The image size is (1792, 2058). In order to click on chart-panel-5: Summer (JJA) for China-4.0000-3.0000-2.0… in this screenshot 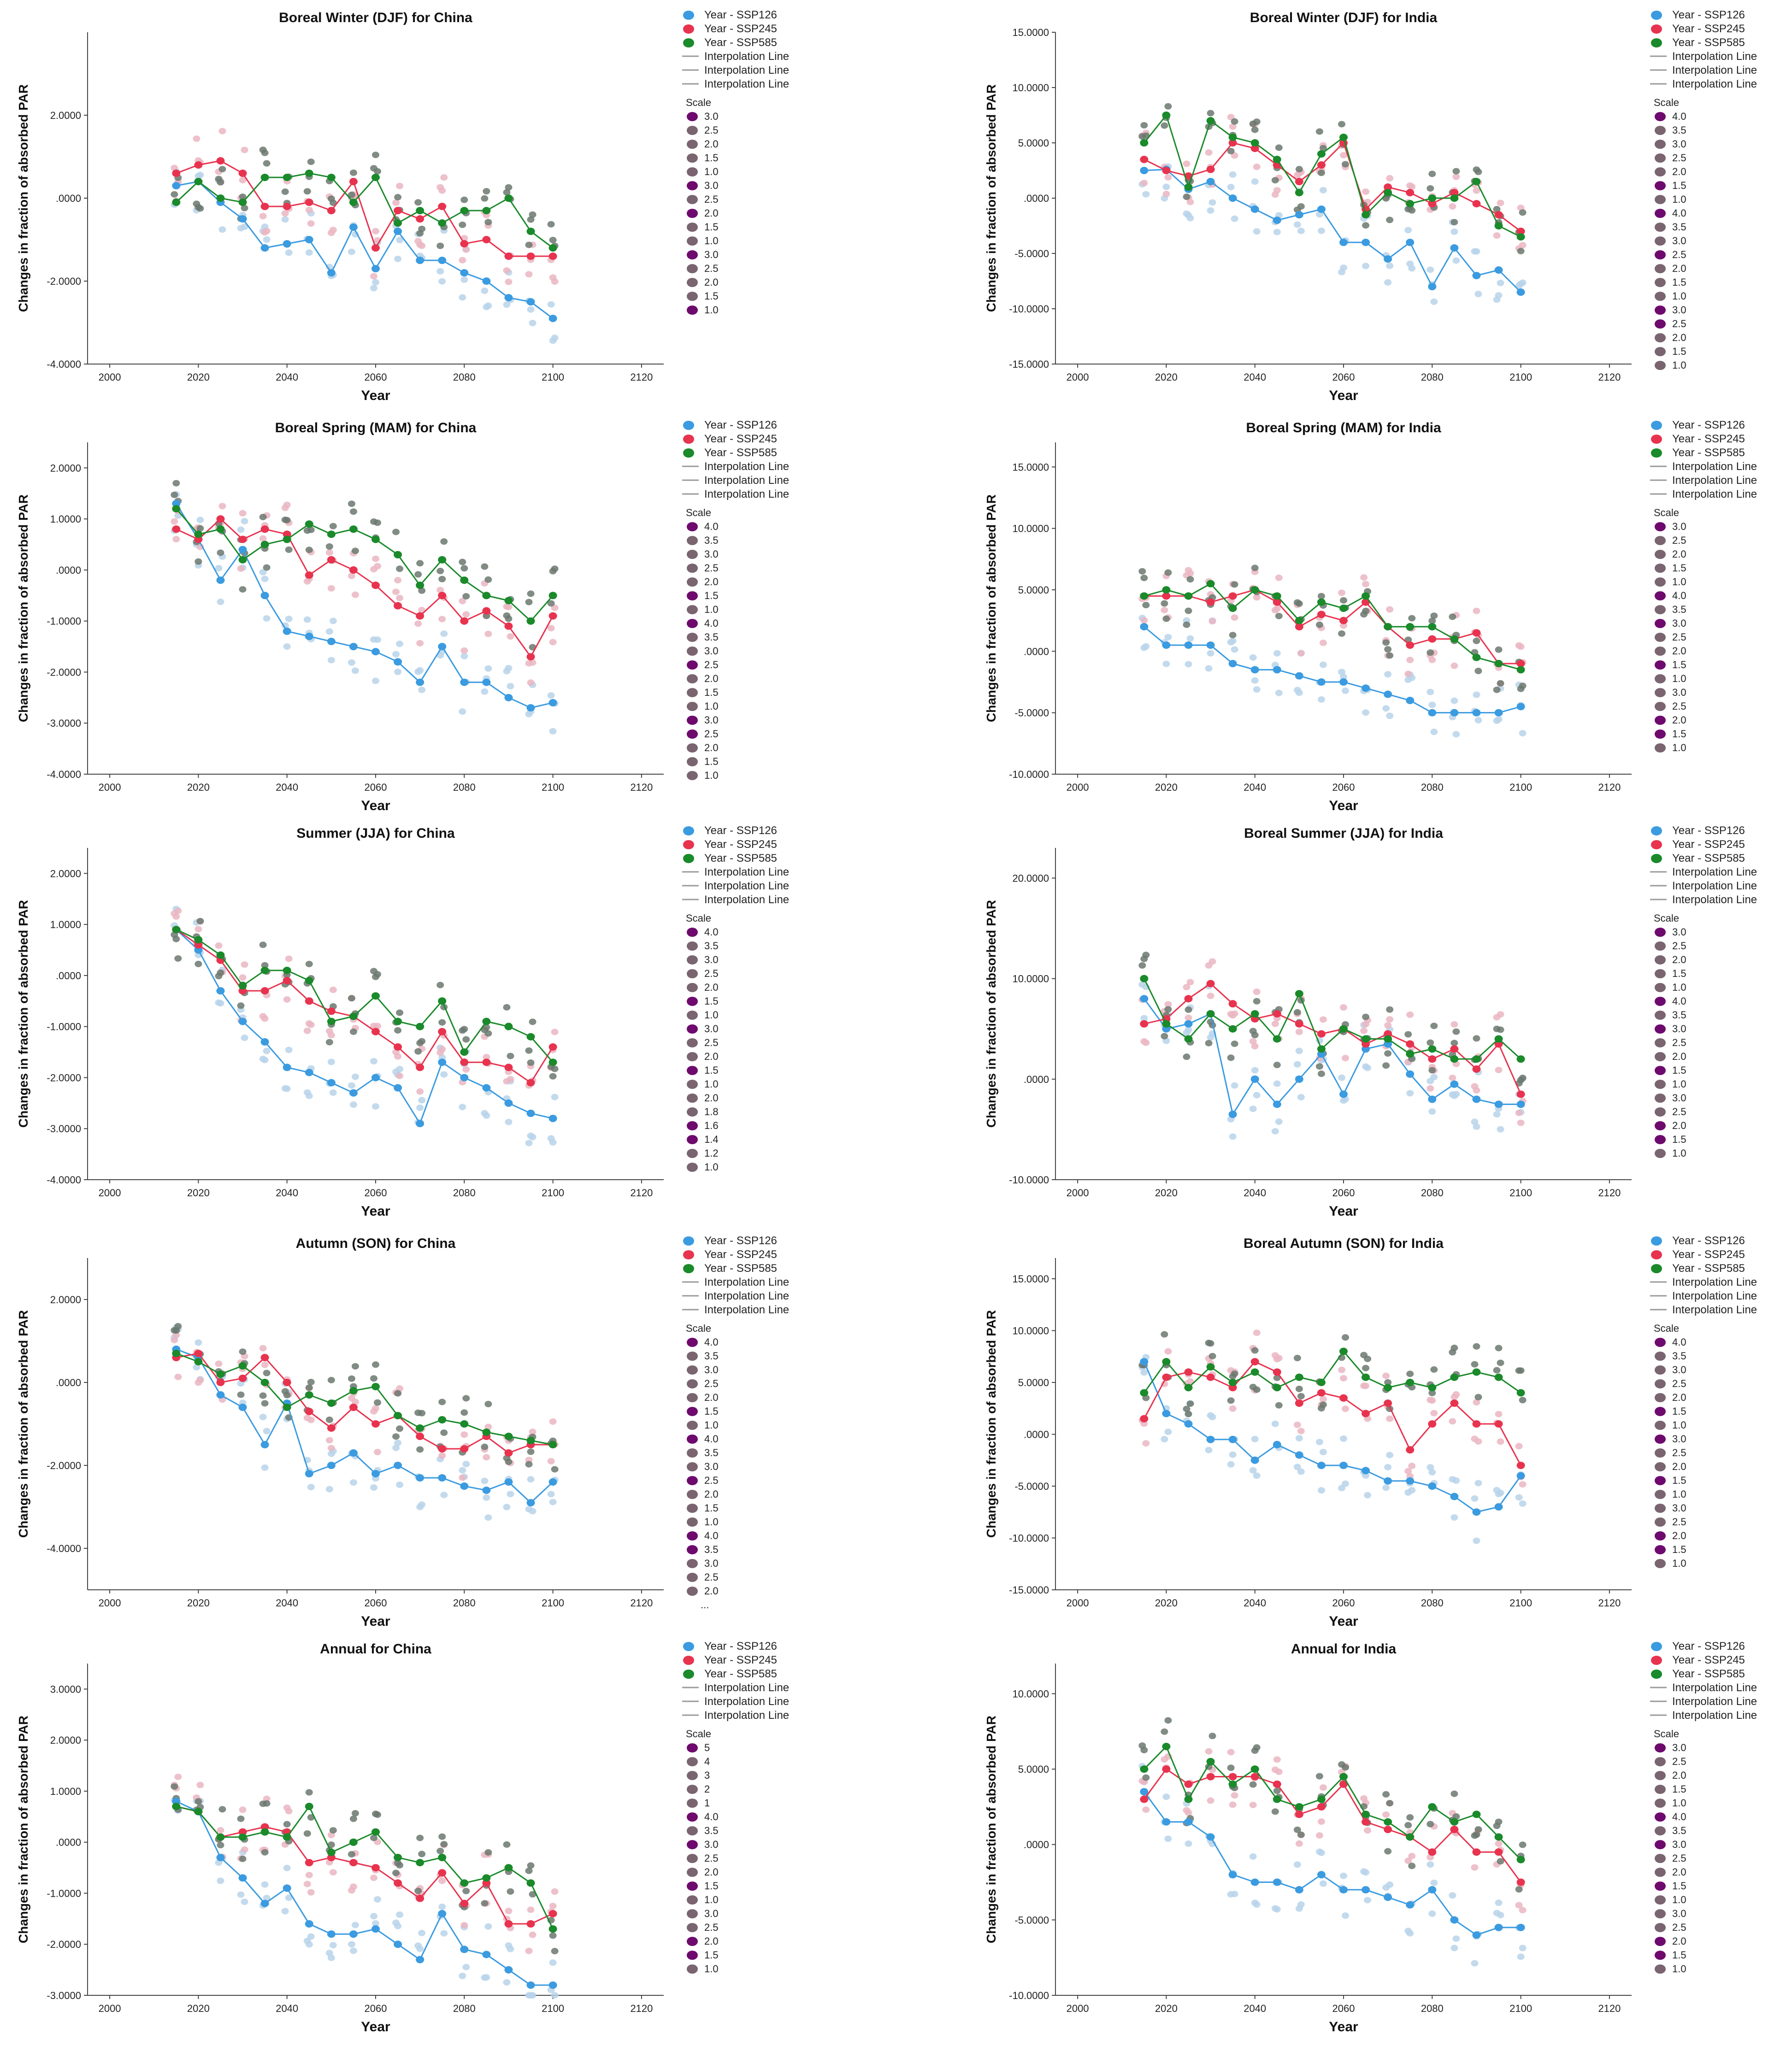, I will do `click(402, 1022)`.